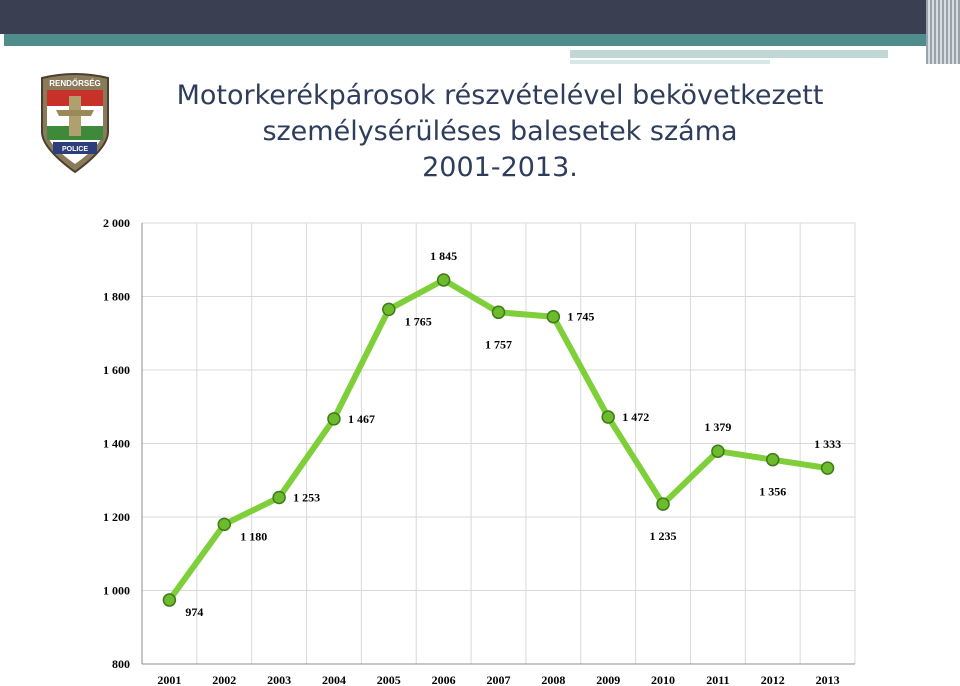 This screenshot has height=686, width=960. I want to click on x-tick-label: 2012, so click(773, 679).